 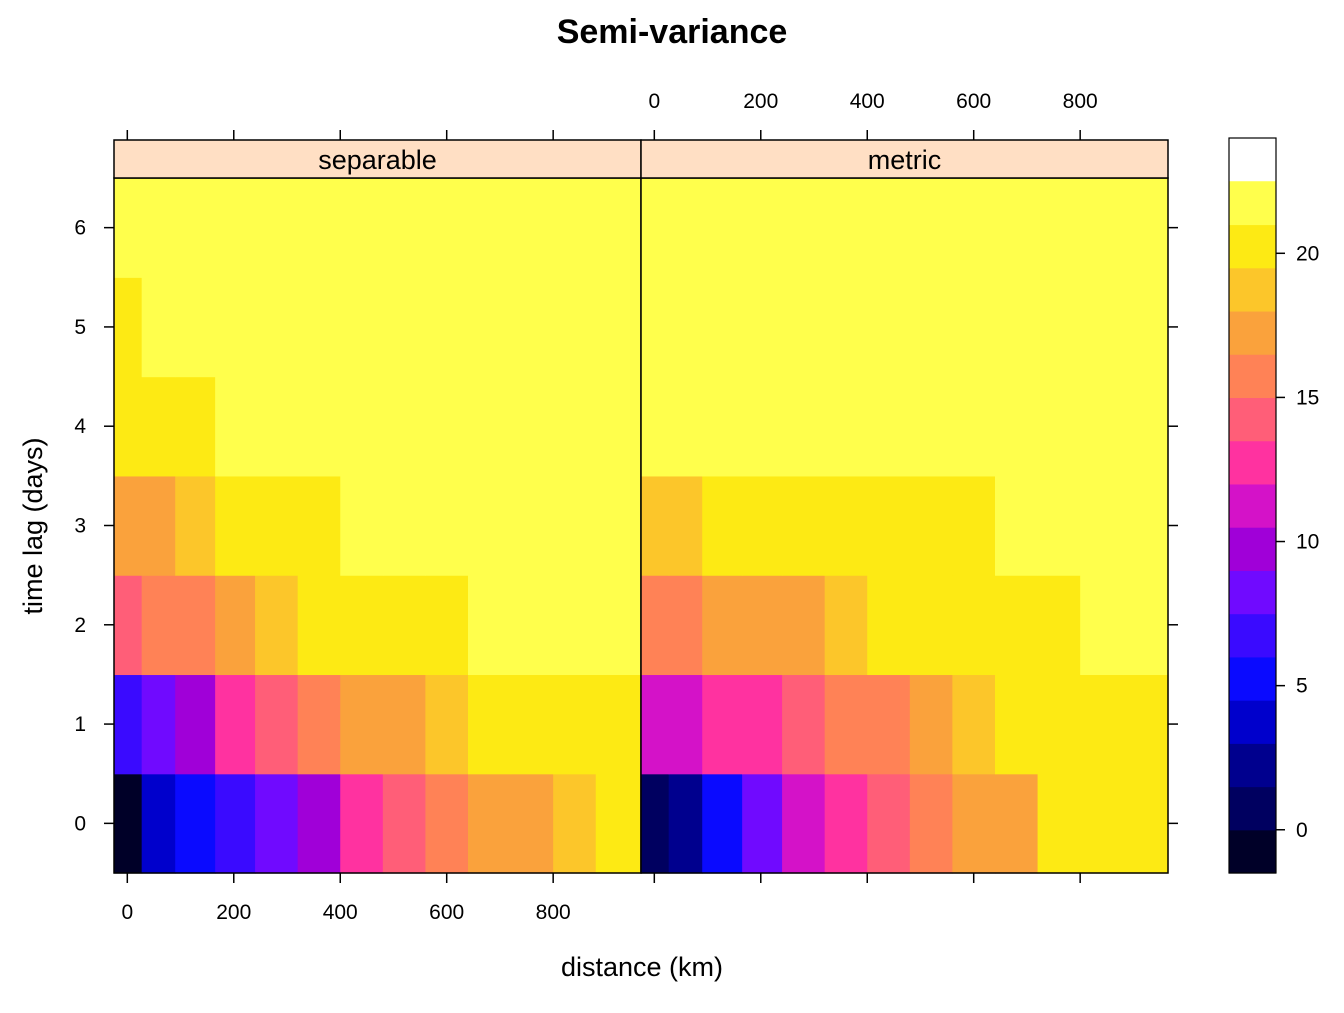 What do you see at coordinates (1307, 397) in the screenshot?
I see `colorkey-tick-label: 15` at bounding box center [1307, 397].